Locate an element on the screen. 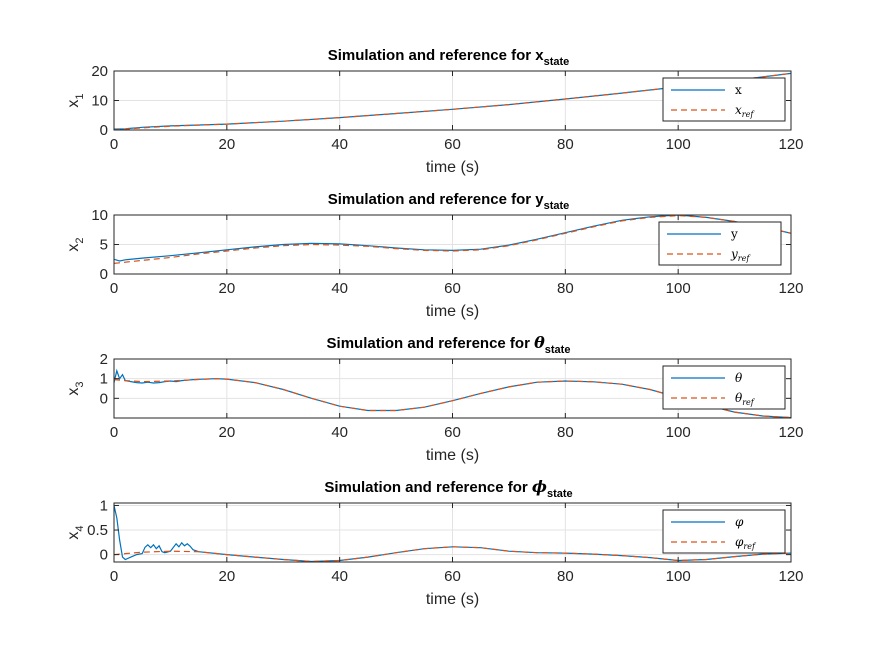 This screenshot has height=656, width=875. legend-label: φref is located at coordinates (746, 543).